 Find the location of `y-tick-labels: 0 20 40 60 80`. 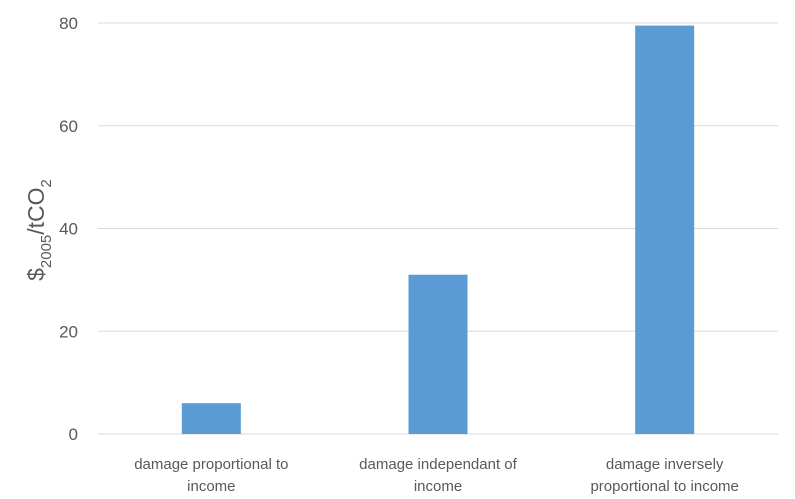

y-tick-labels: 0 20 40 60 80 is located at coordinates (68, 229).